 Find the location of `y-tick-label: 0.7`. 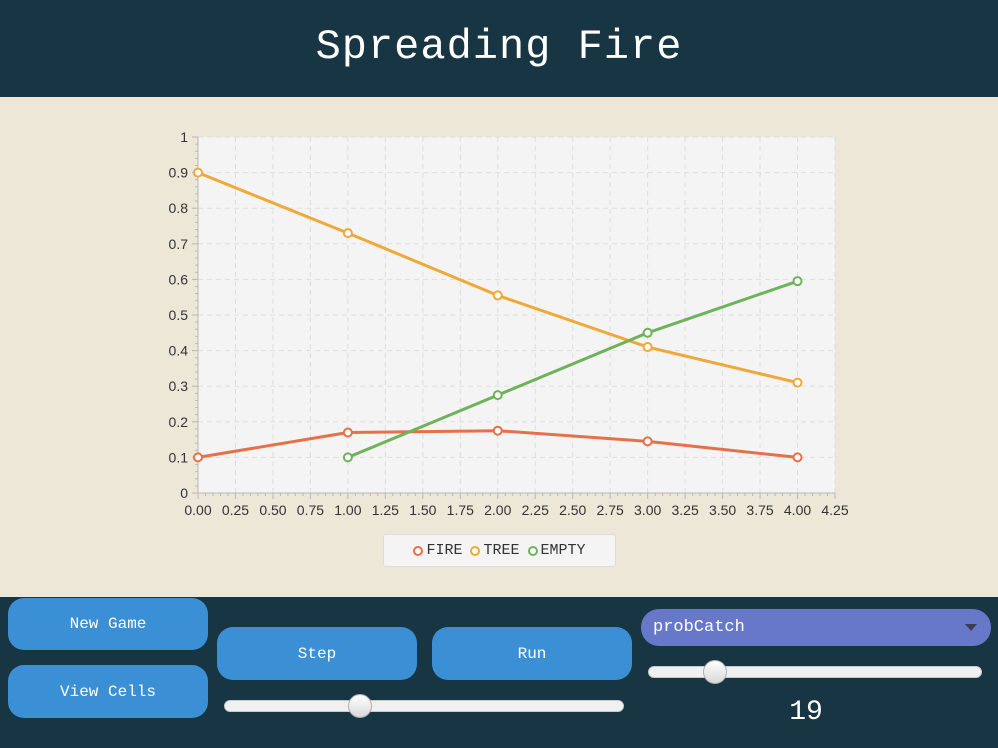

y-tick-label: 0.7 is located at coordinates (179, 244).